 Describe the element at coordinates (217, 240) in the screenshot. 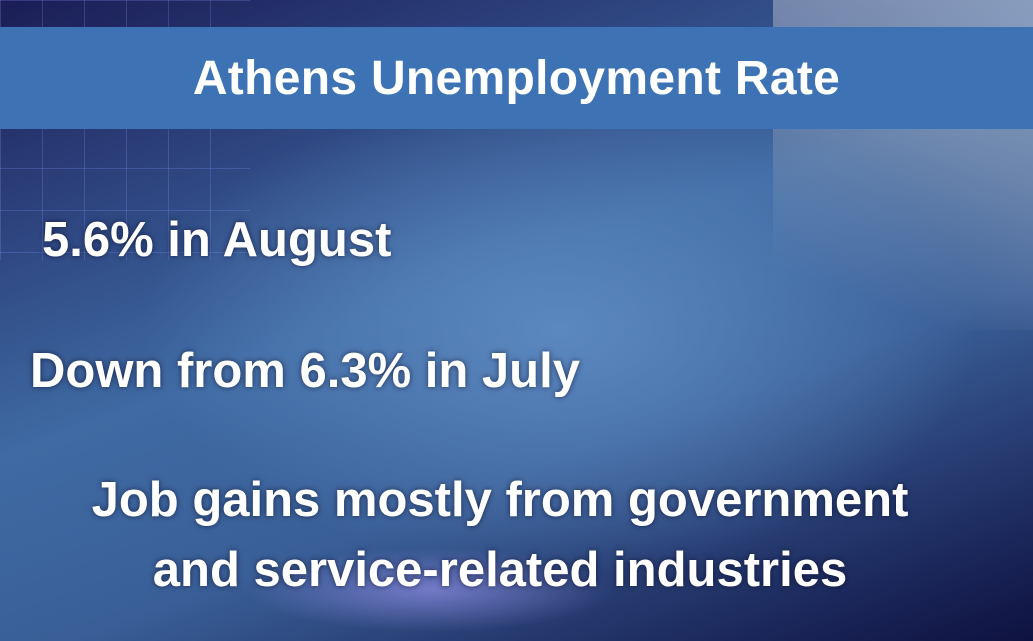

I see `bullet-text: 5.6% in August` at that location.